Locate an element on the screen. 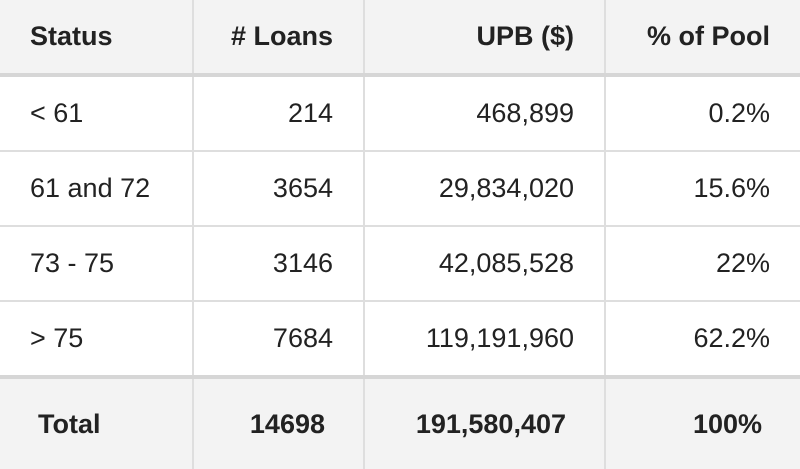 This screenshot has width=800, height=469. header-pool-percent: % of Pool is located at coordinates (702, 38).